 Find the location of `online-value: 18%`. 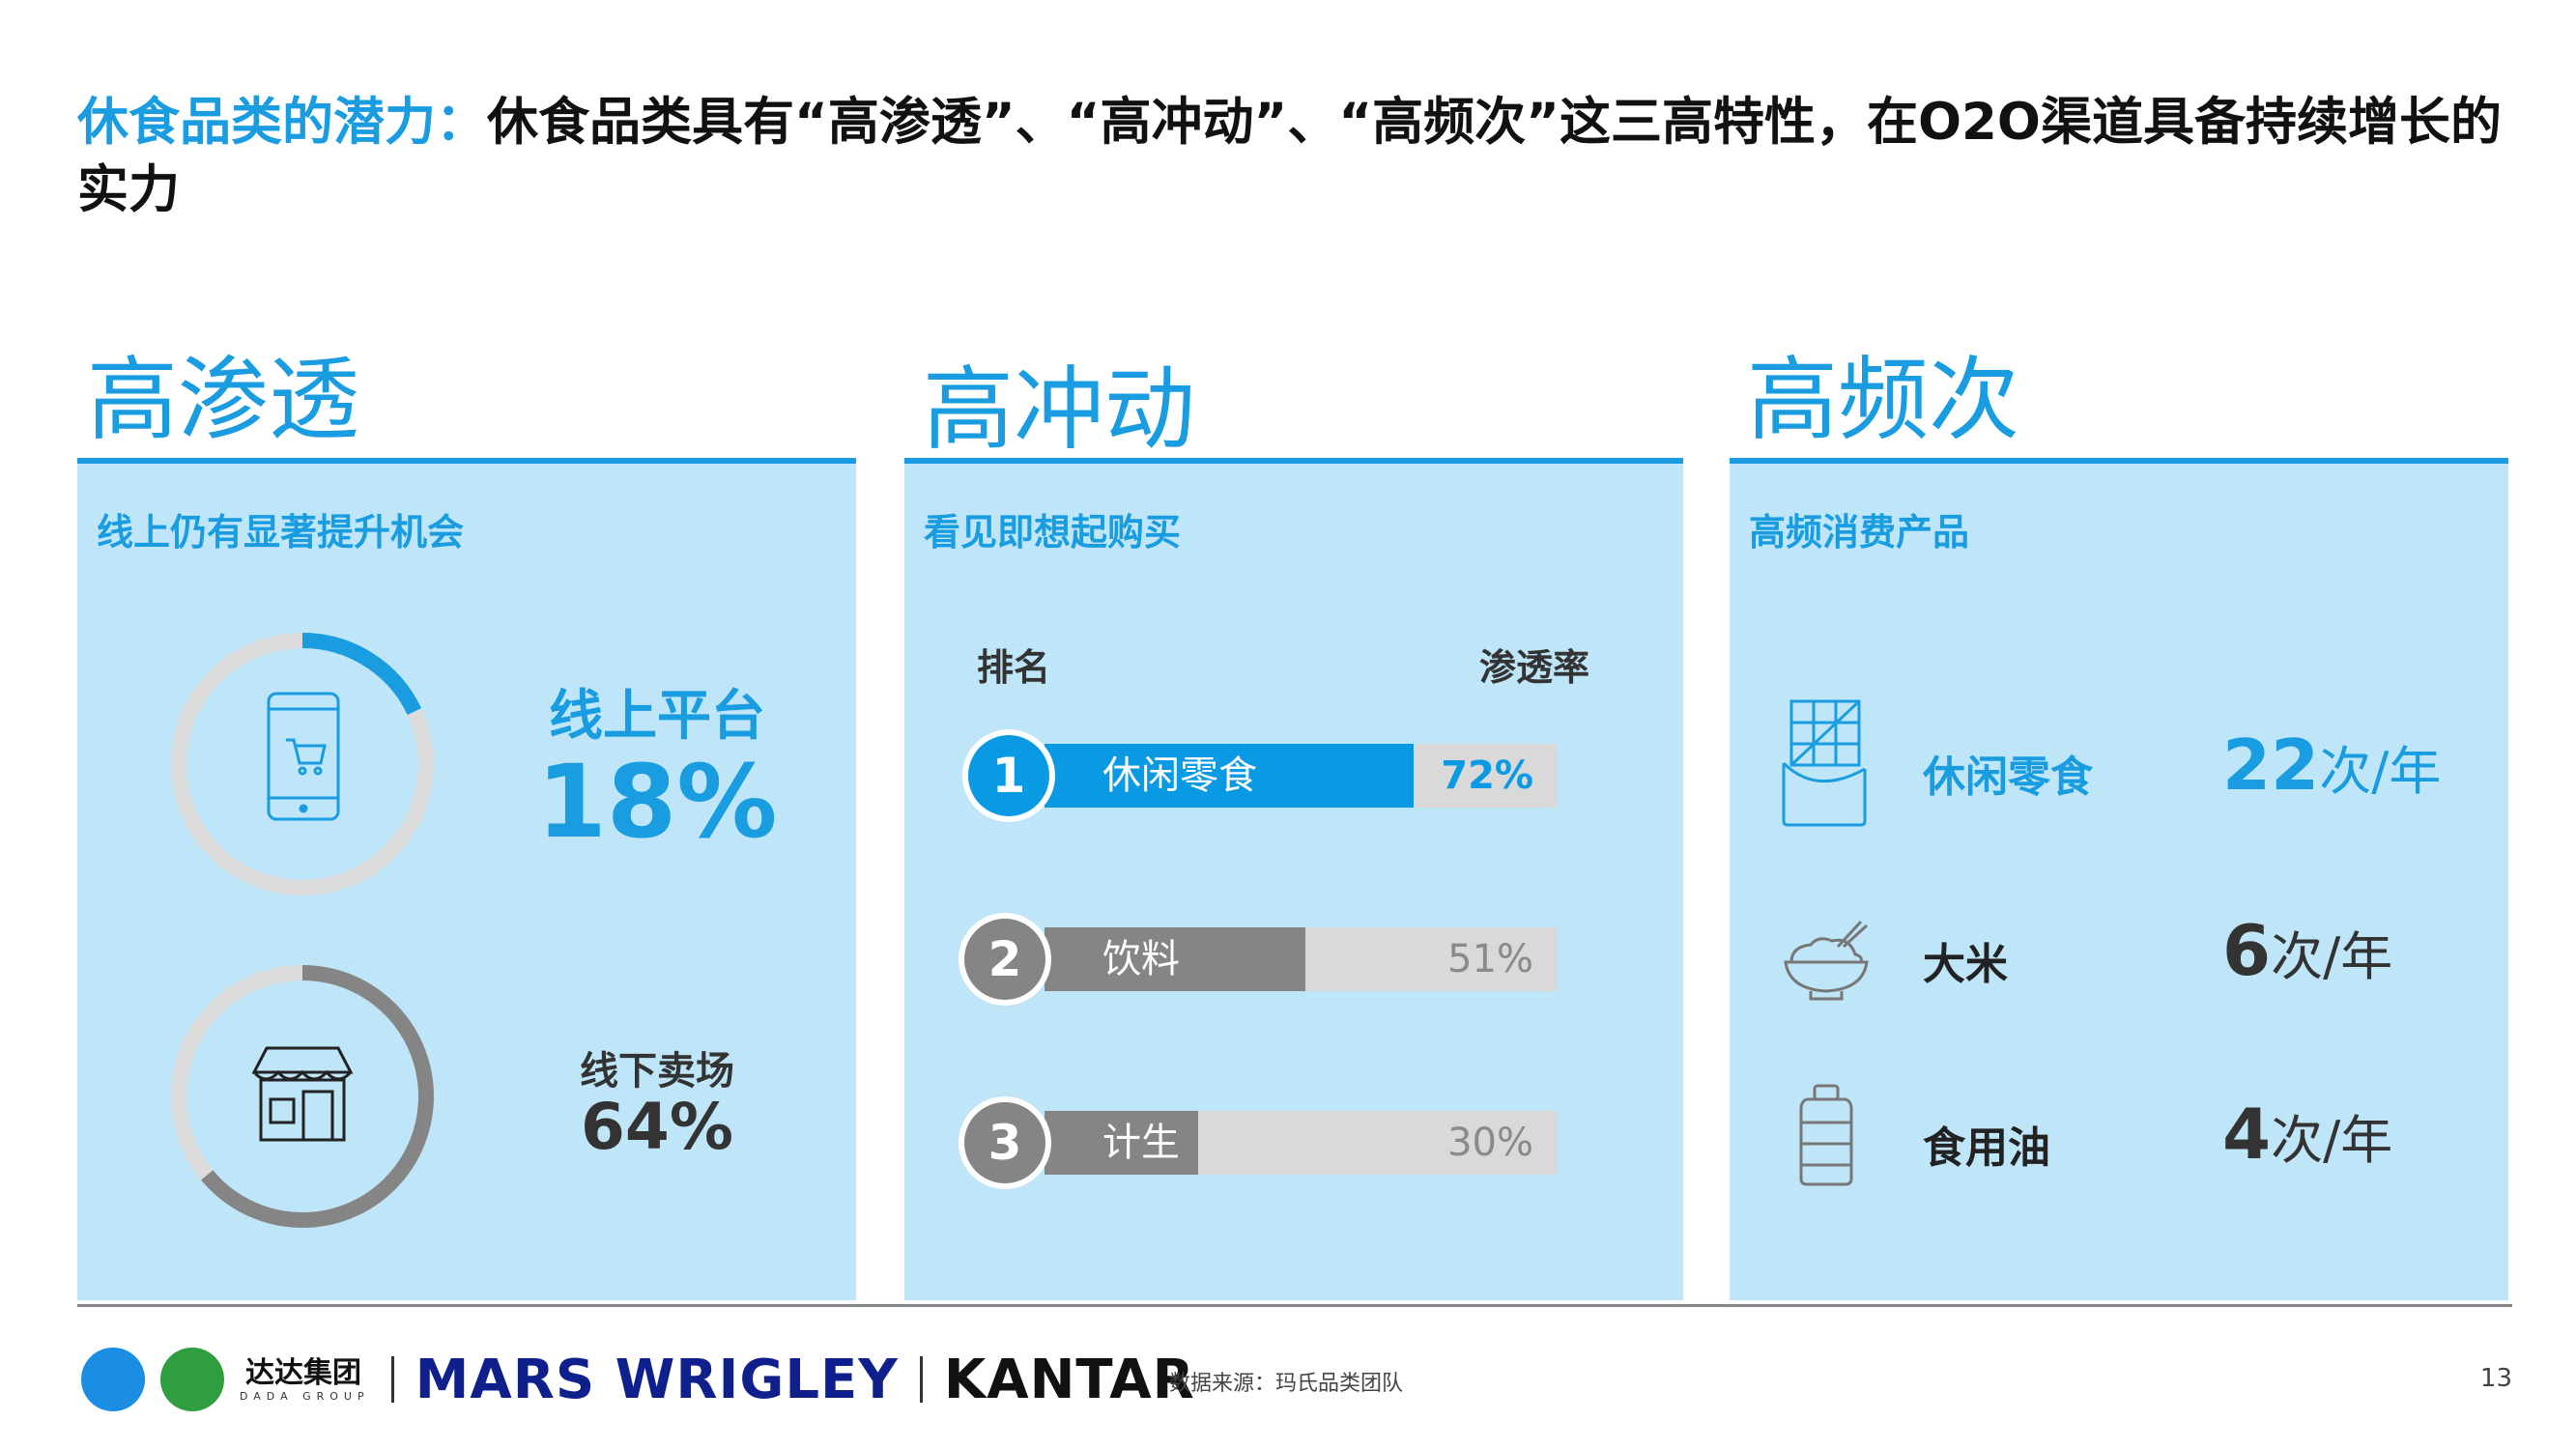

online-value: 18% is located at coordinates (657, 802).